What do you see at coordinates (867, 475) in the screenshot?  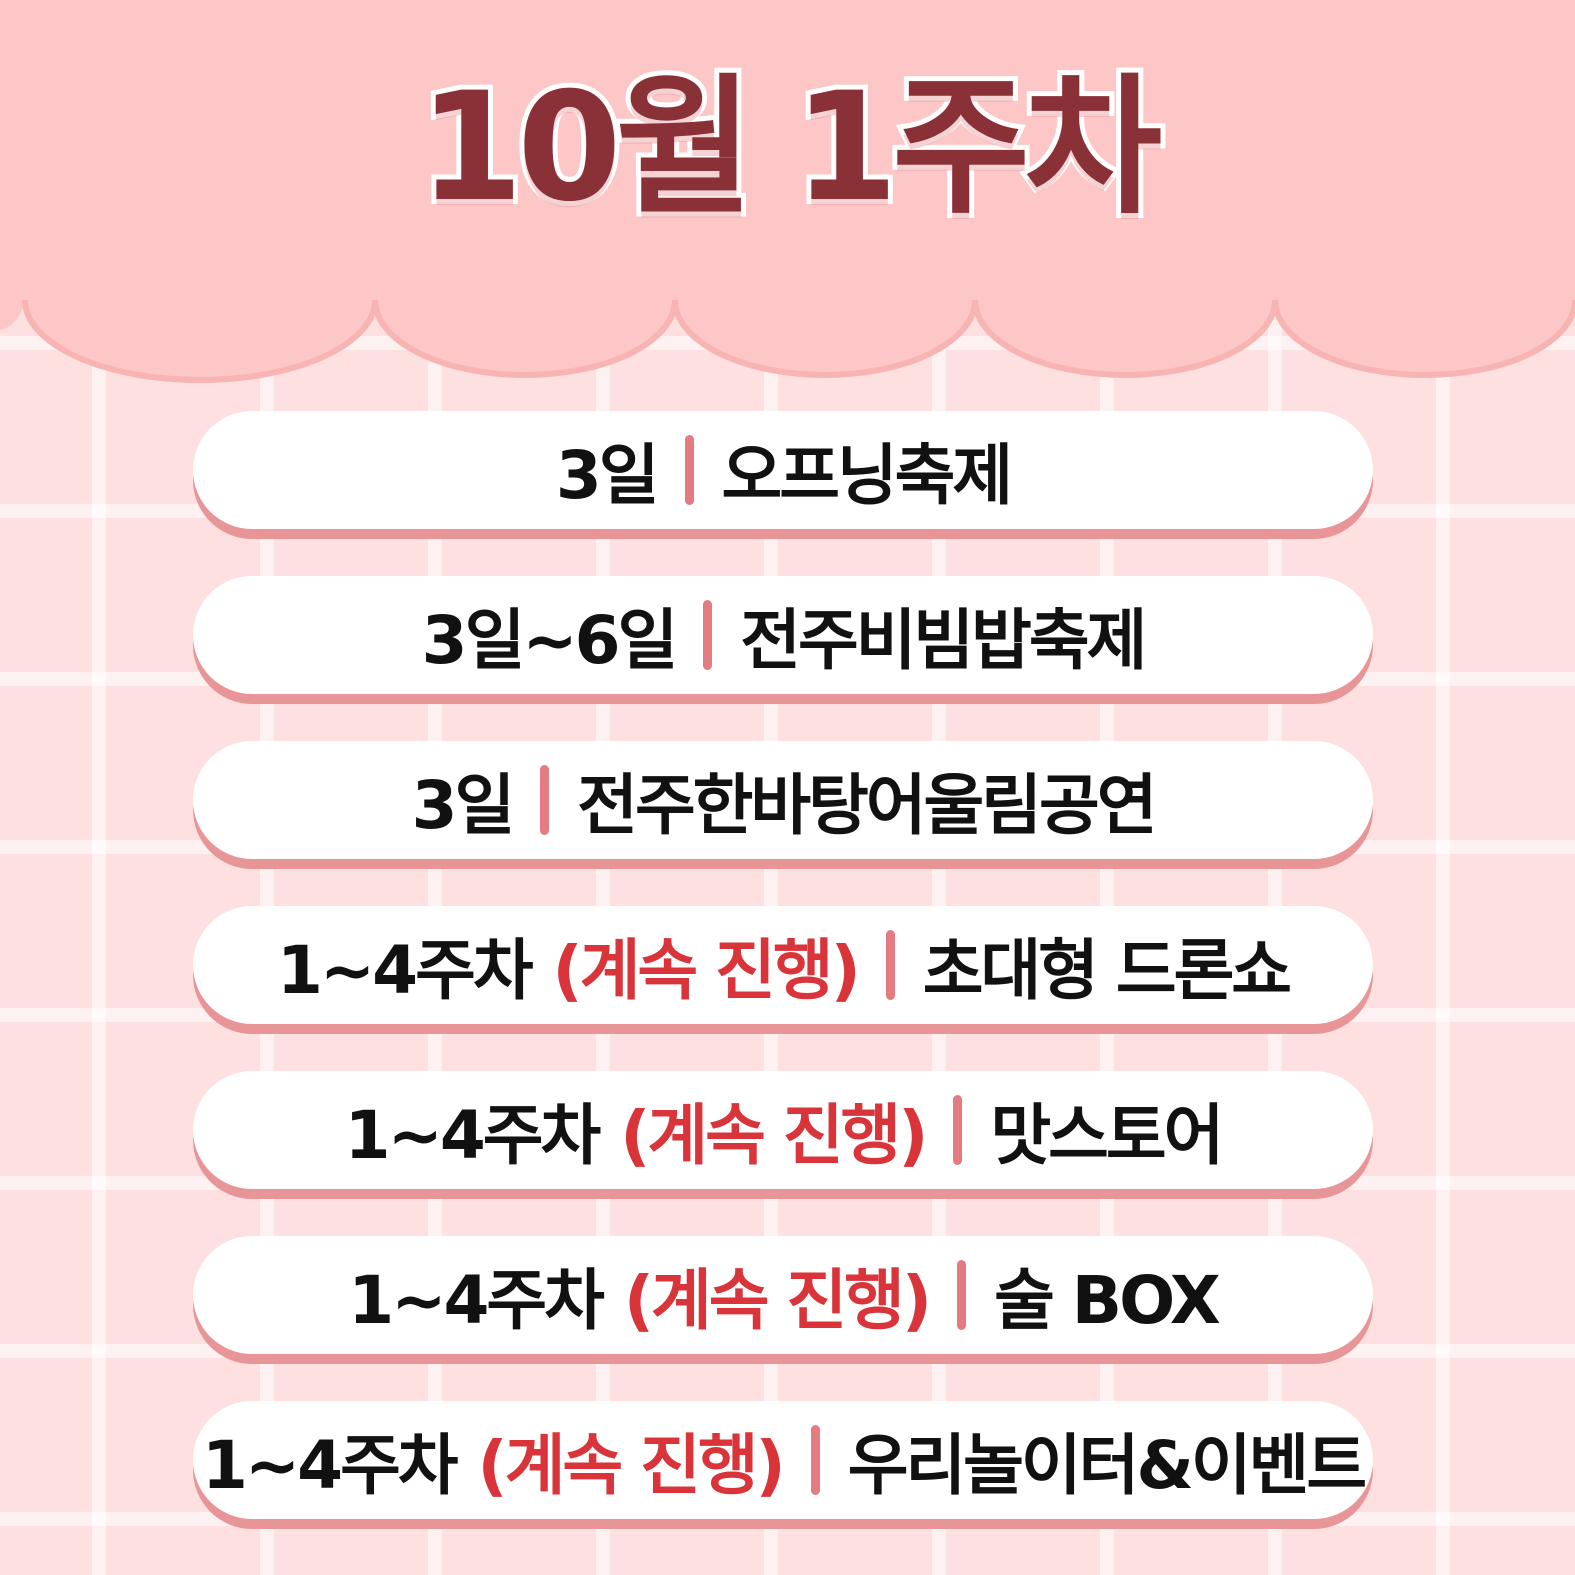 I see `schedule-event: 오프닝축제` at bounding box center [867, 475].